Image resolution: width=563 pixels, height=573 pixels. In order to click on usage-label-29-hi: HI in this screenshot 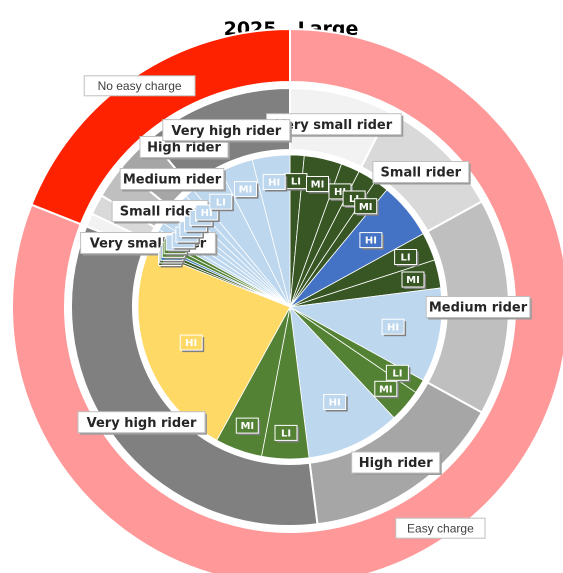, I will do `click(275, 183)`.